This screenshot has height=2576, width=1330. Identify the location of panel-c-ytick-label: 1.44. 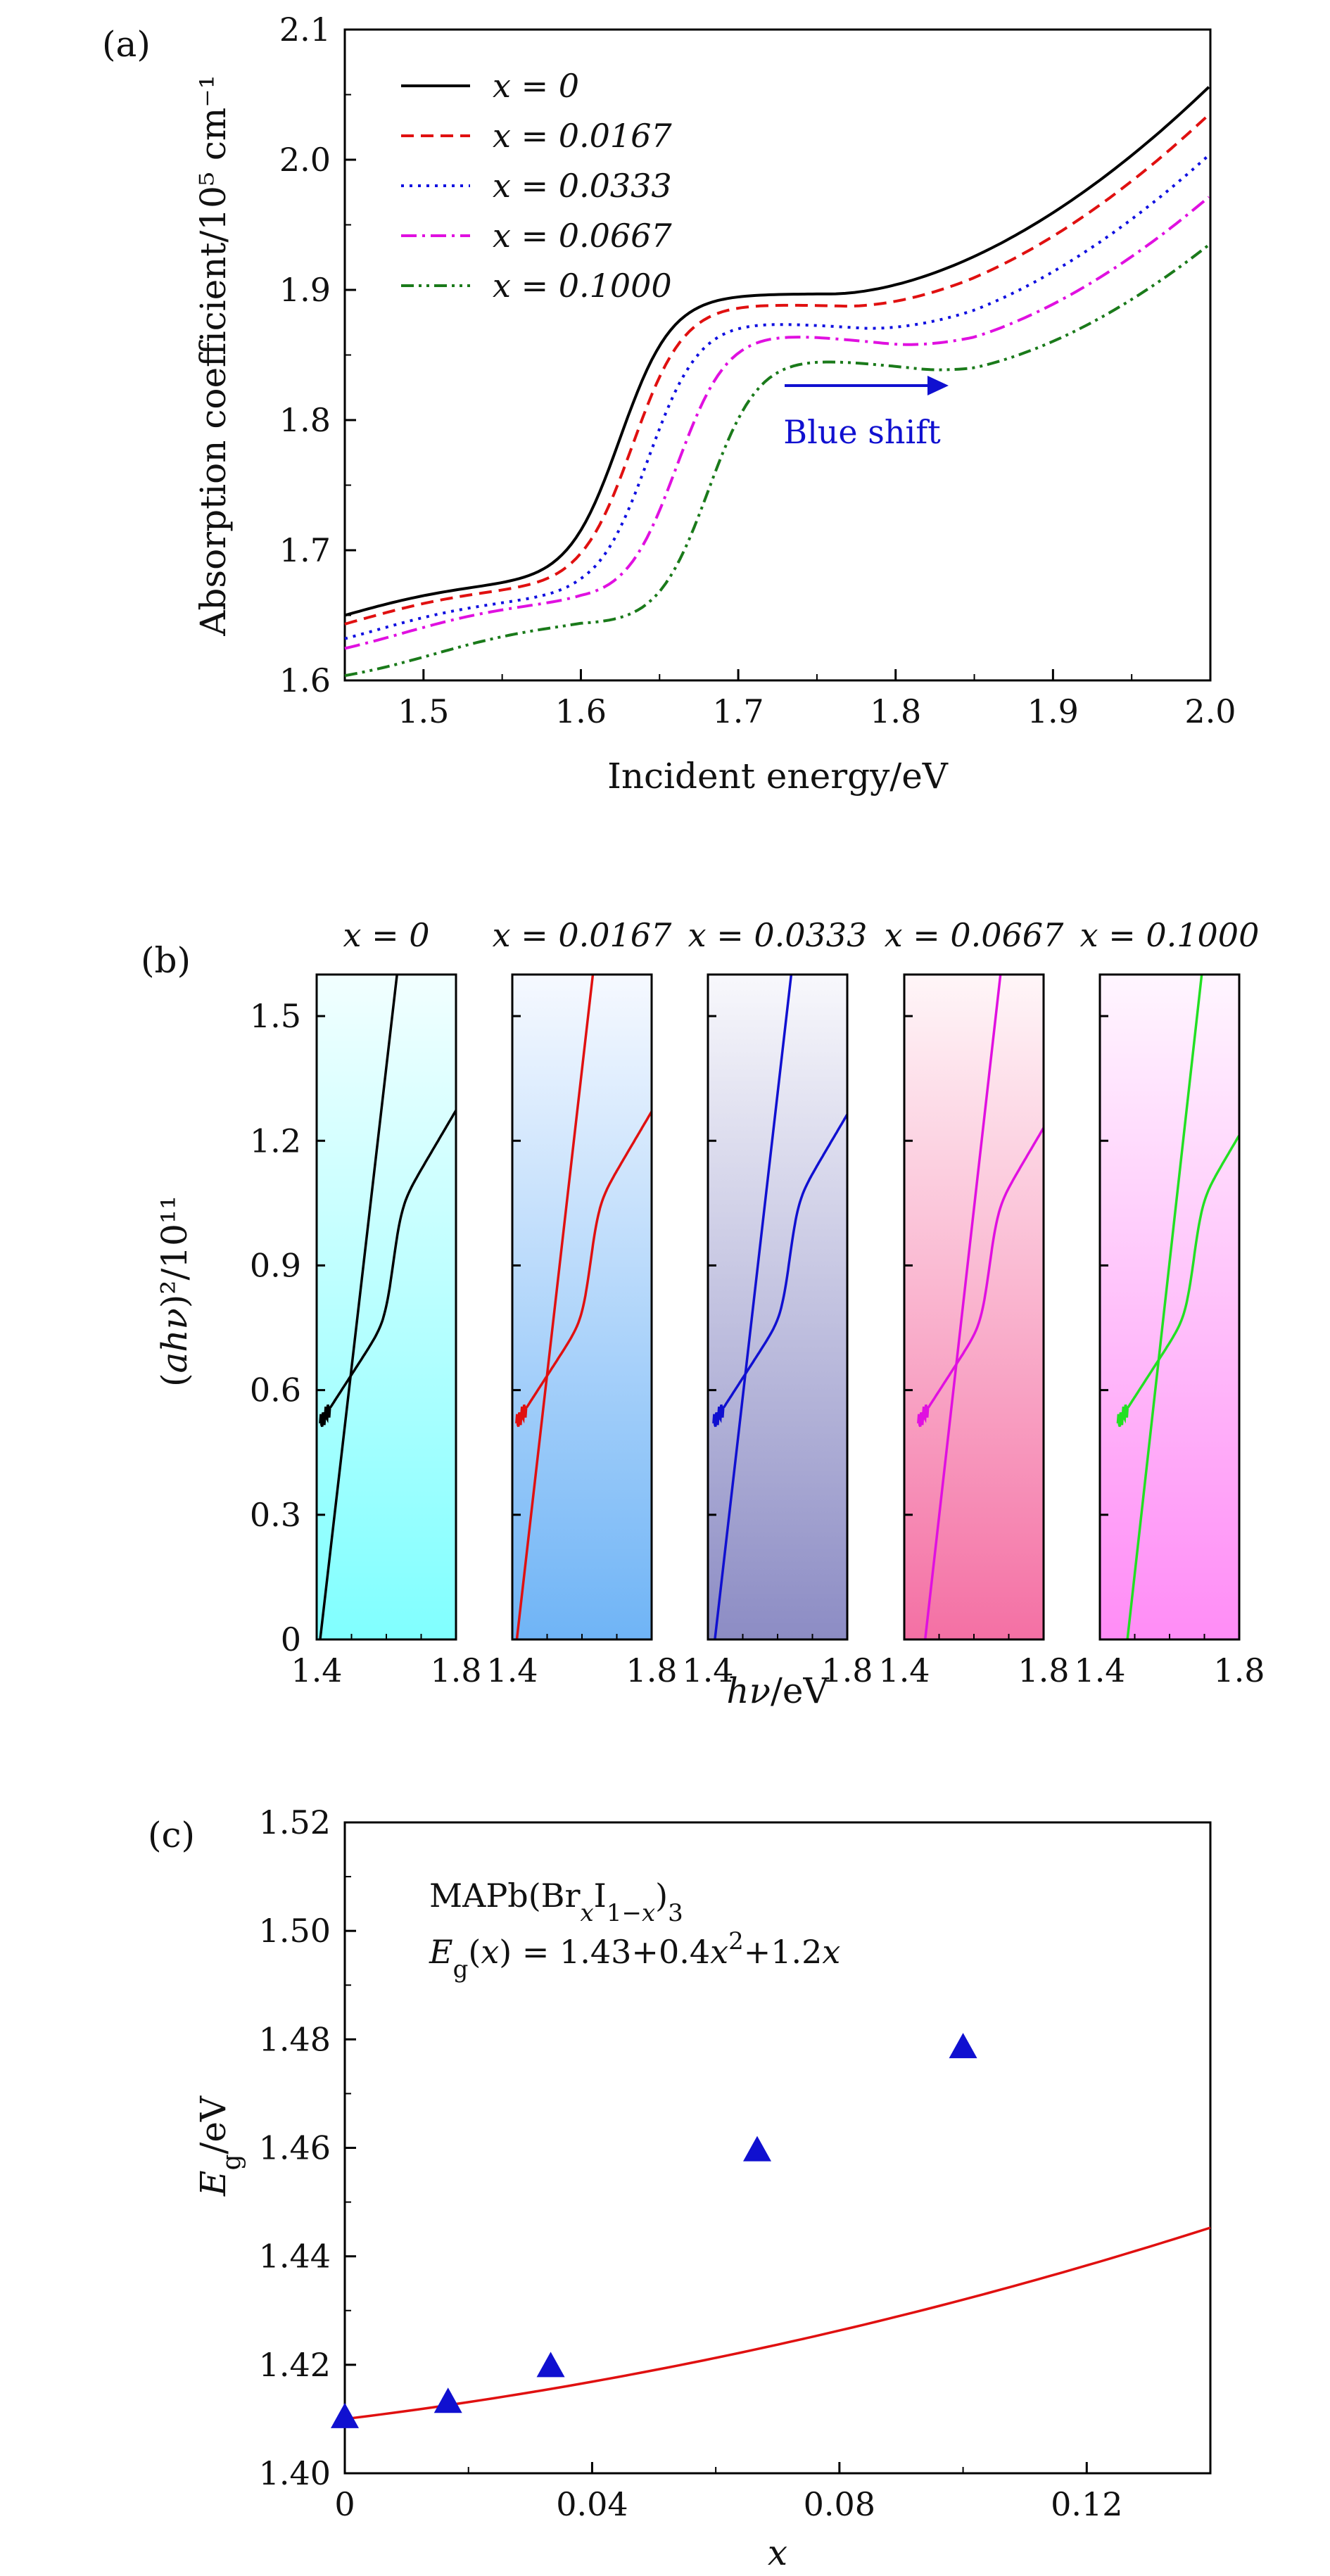
(295, 2257).